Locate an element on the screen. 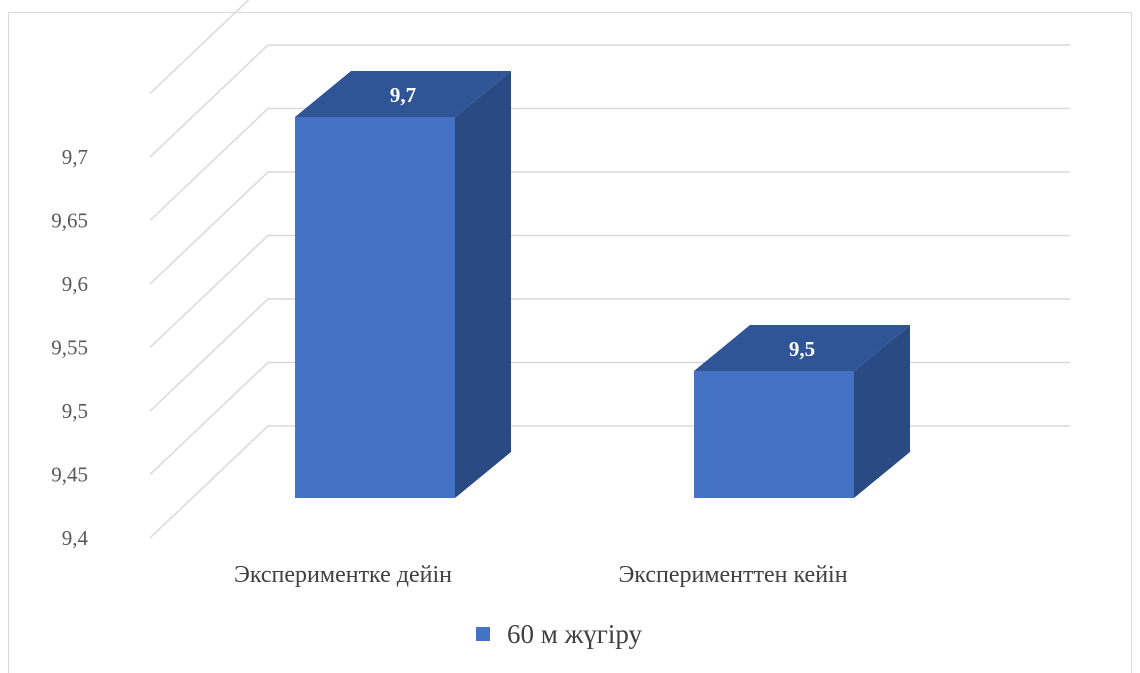  y-tick-label: 9,6 is located at coordinates (75, 284).